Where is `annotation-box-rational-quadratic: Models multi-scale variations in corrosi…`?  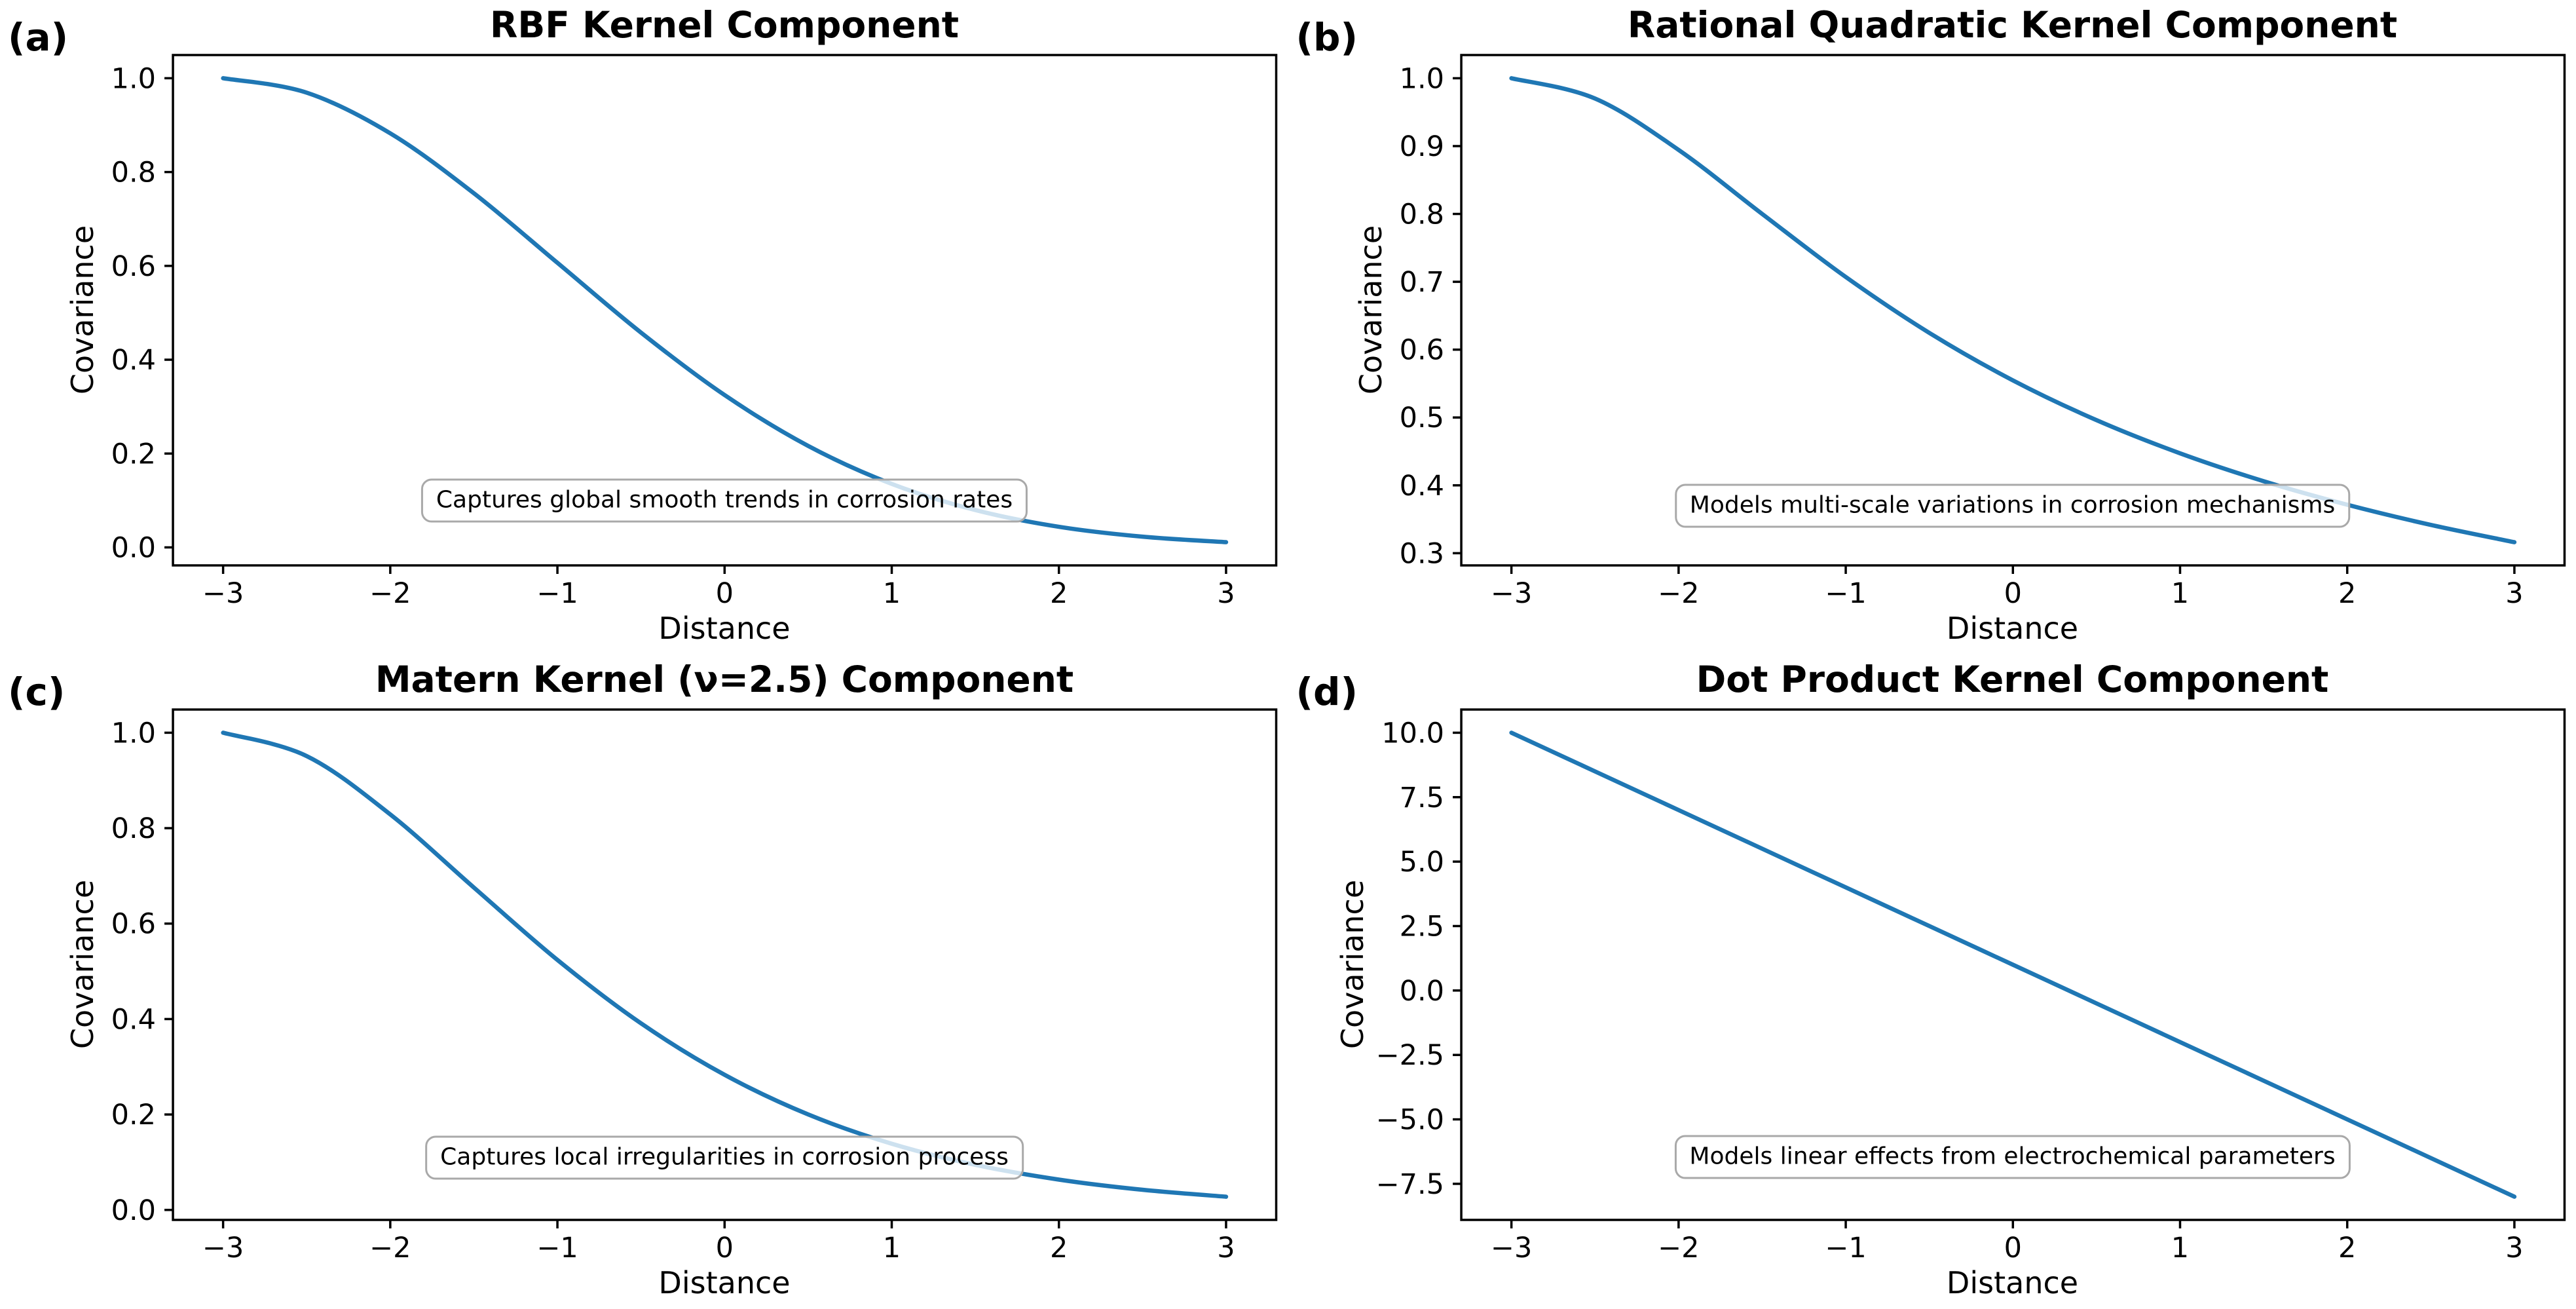 annotation-box-rational-quadratic: Models multi-scale variations in corrosi… is located at coordinates (2012, 506).